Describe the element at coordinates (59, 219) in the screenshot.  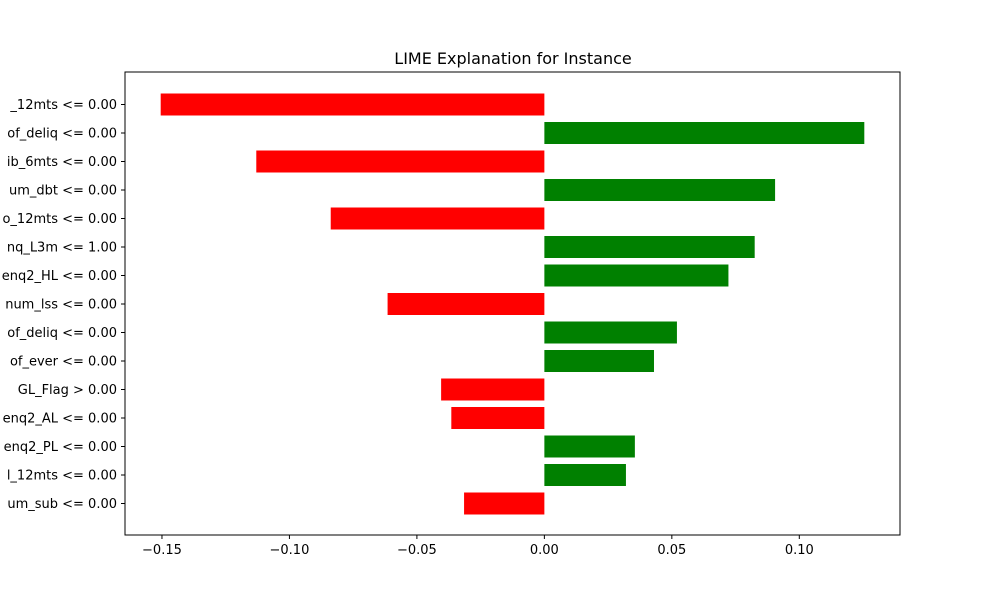
I see `y-tick-label-4: o_12mts <= 0.00` at that location.